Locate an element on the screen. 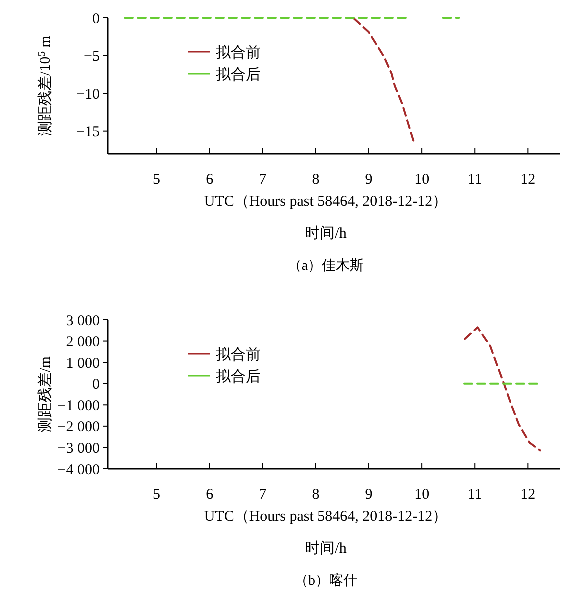 This screenshot has width=562, height=592. y-tick-label: 1 000 is located at coordinates (83, 364).